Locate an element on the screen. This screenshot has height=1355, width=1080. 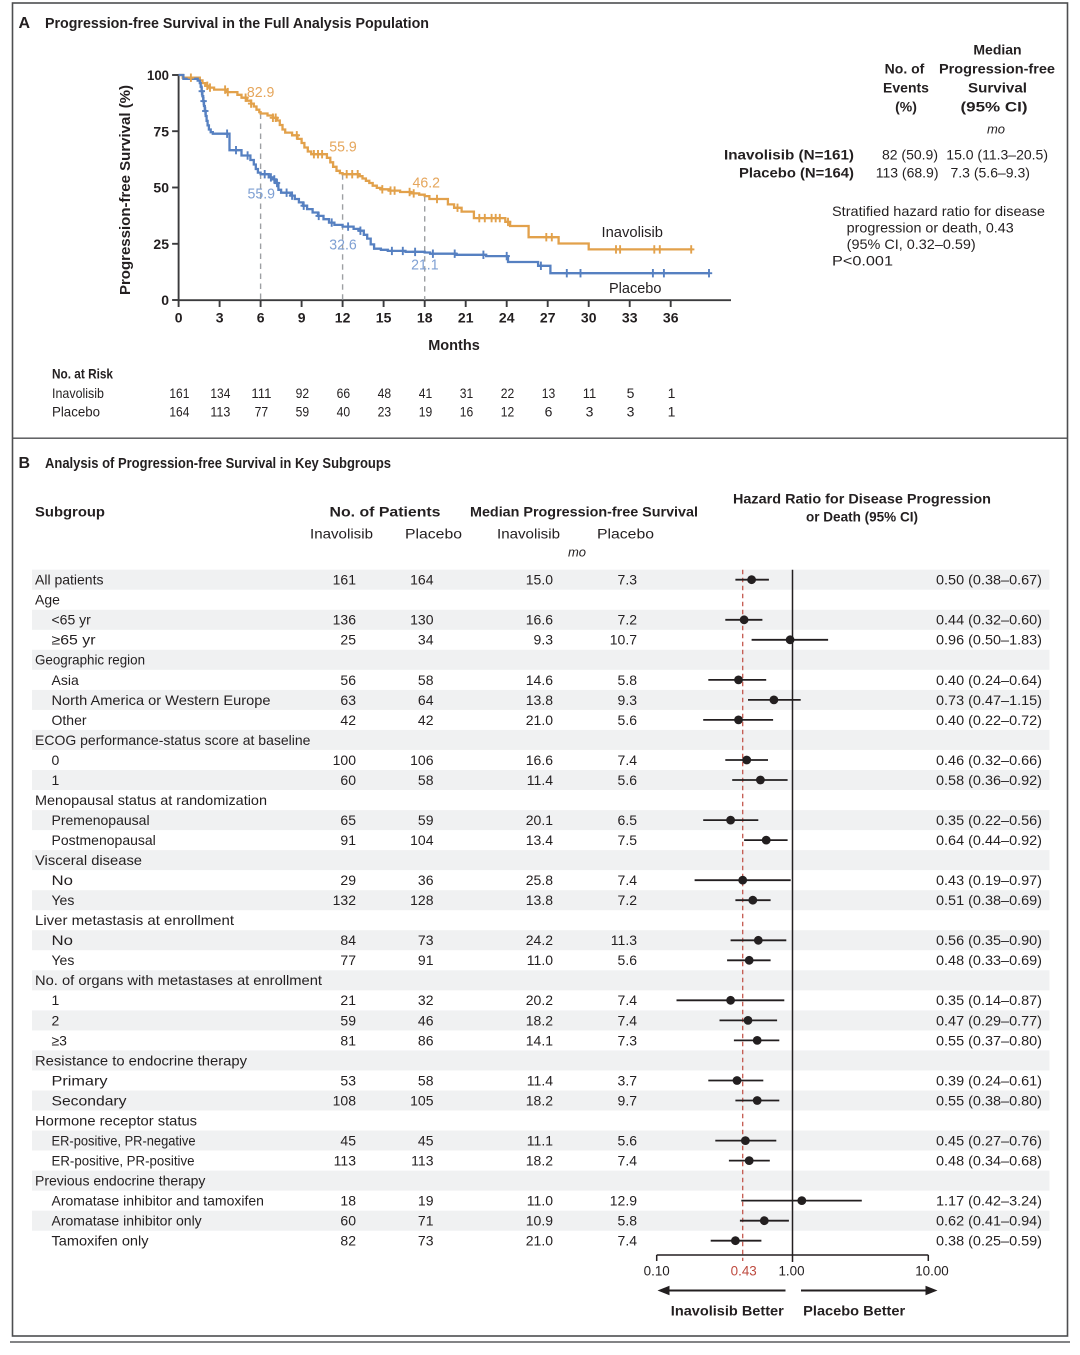
svg-text: 55.9 is located at coordinates (343, 147).